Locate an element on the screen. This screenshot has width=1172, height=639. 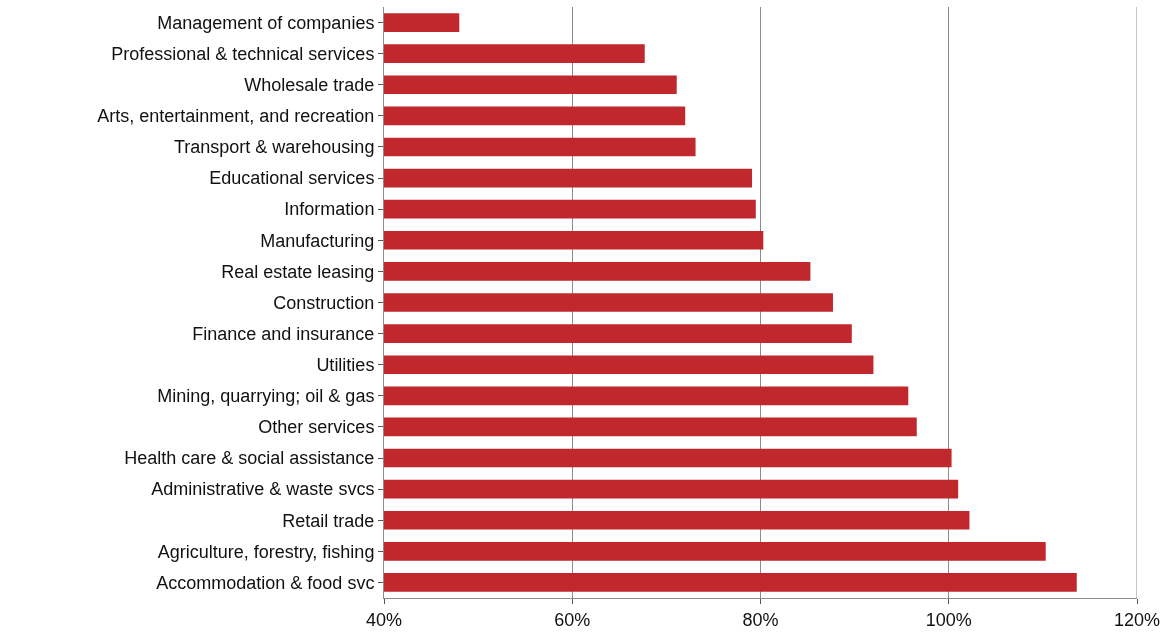
y-tick-label: Utilities is located at coordinates (345, 365).